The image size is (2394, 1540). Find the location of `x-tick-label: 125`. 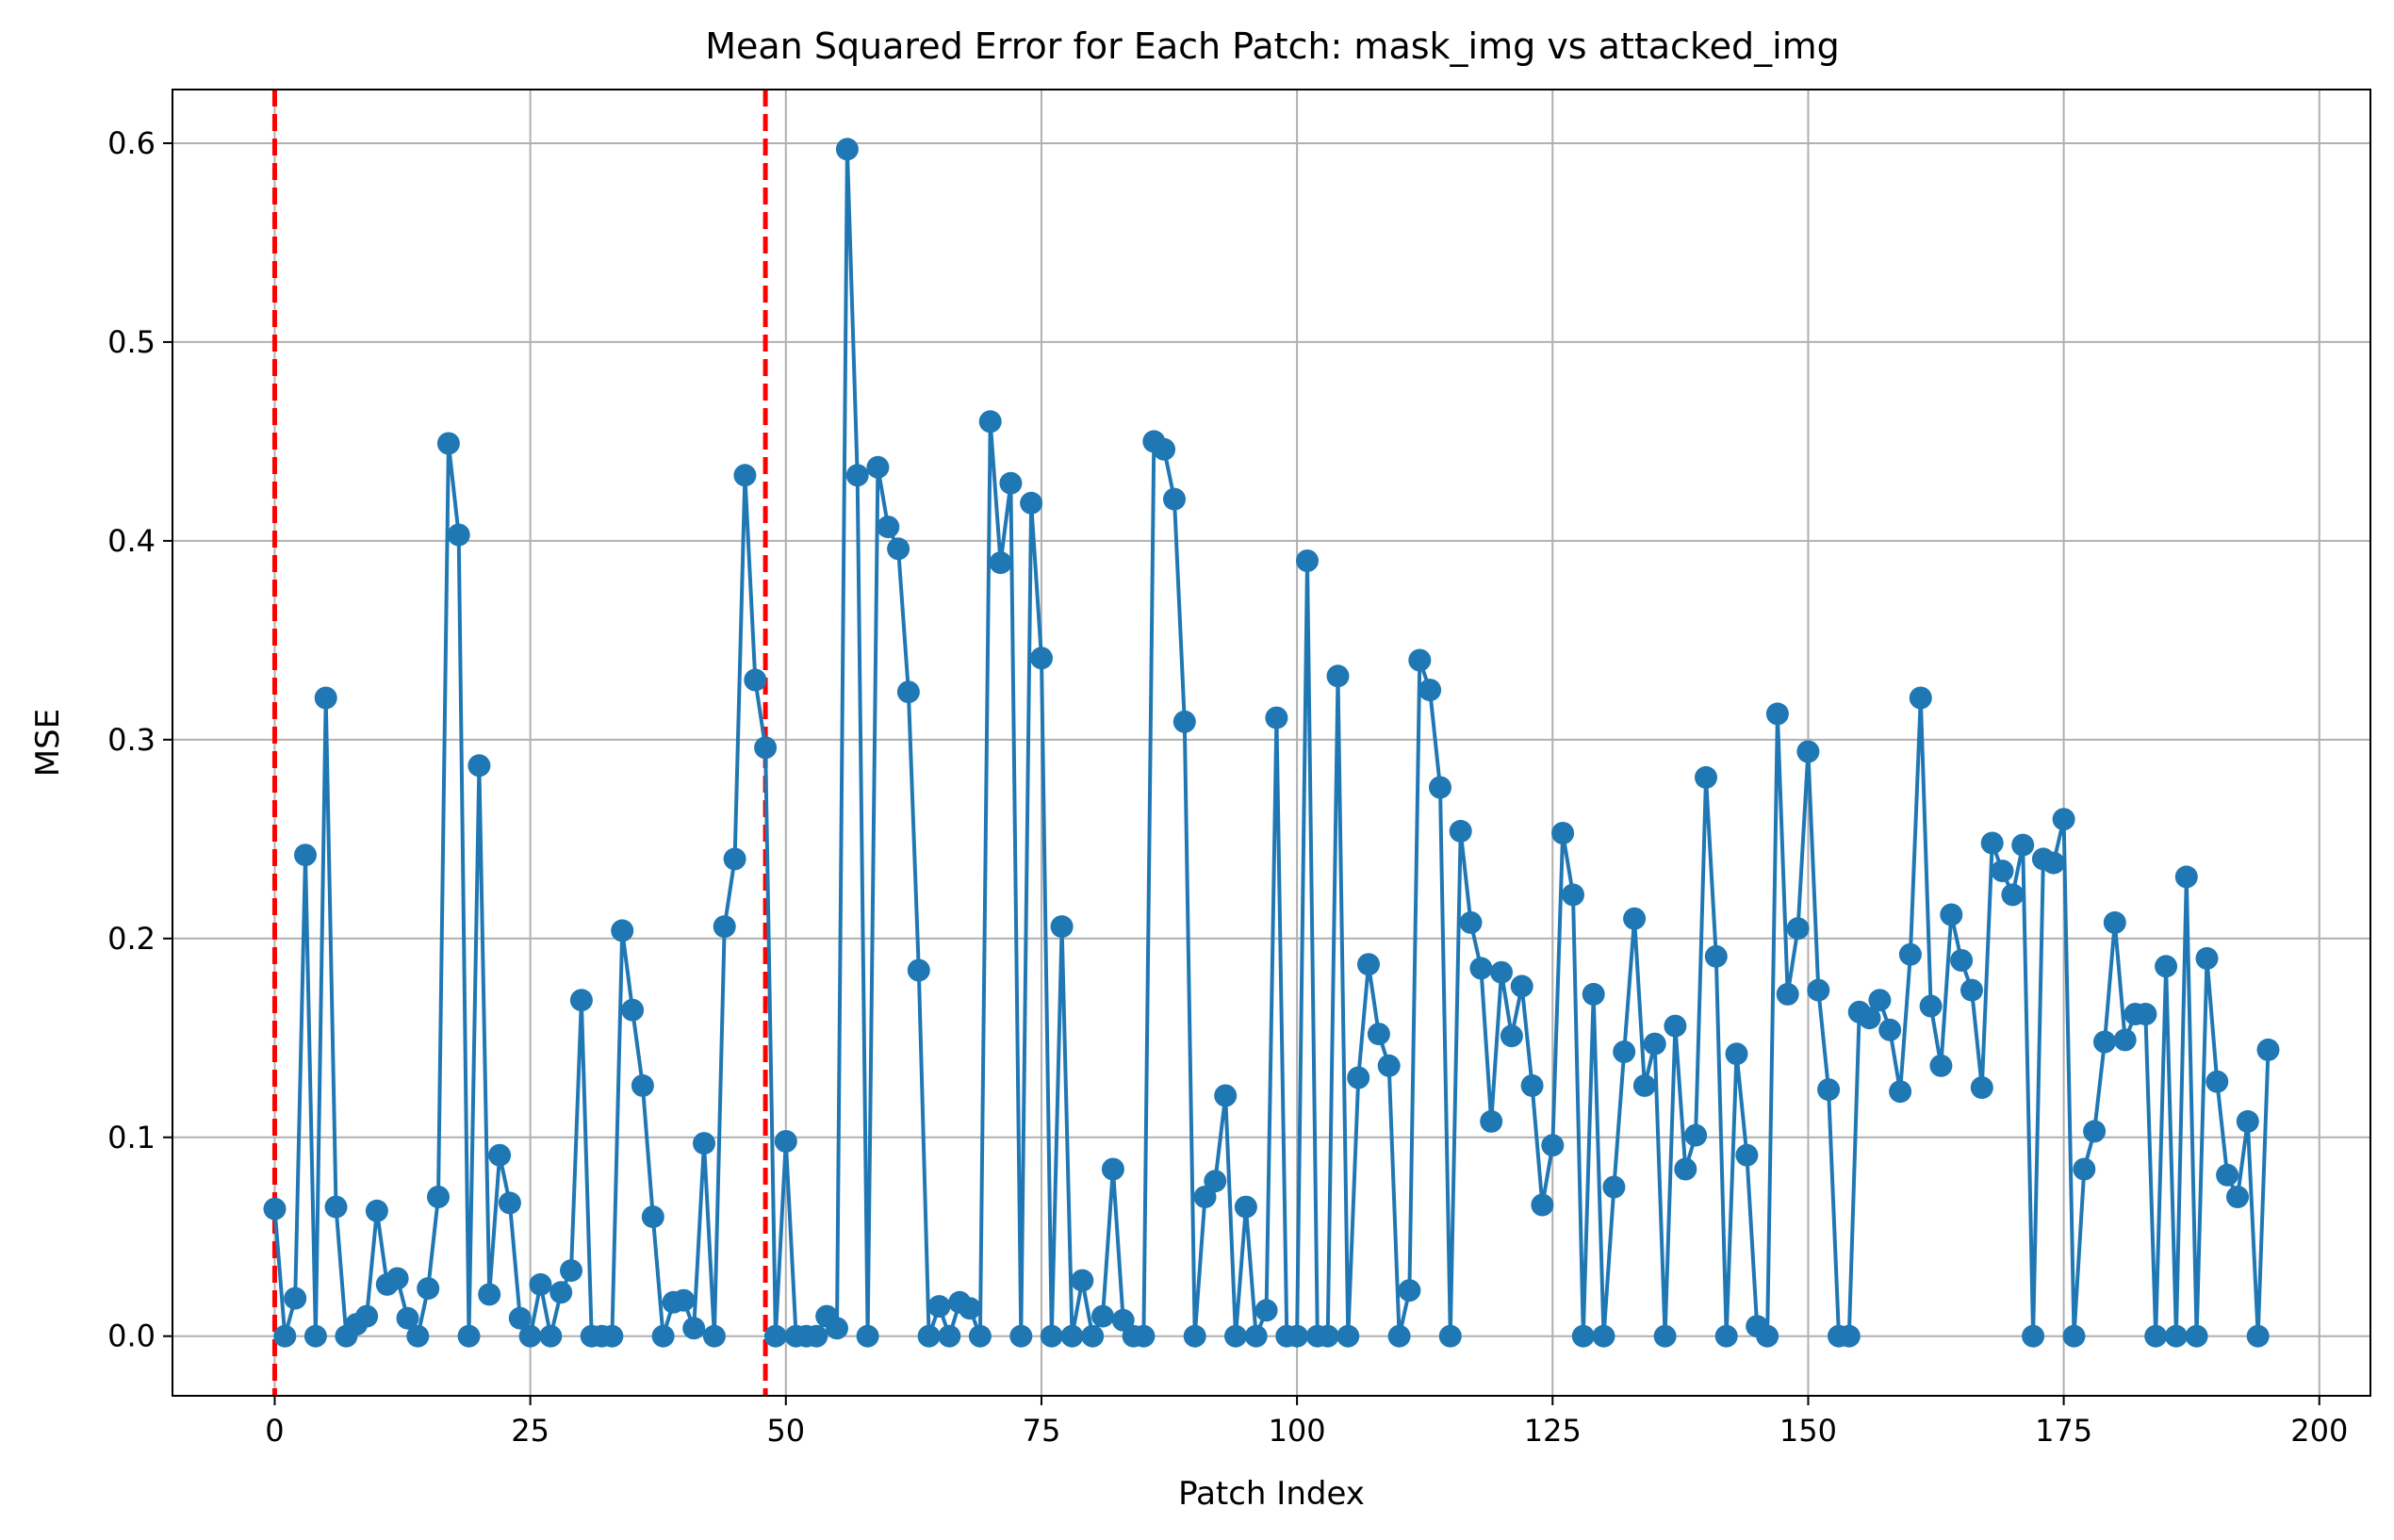

x-tick-label: 125 is located at coordinates (1553, 1431).